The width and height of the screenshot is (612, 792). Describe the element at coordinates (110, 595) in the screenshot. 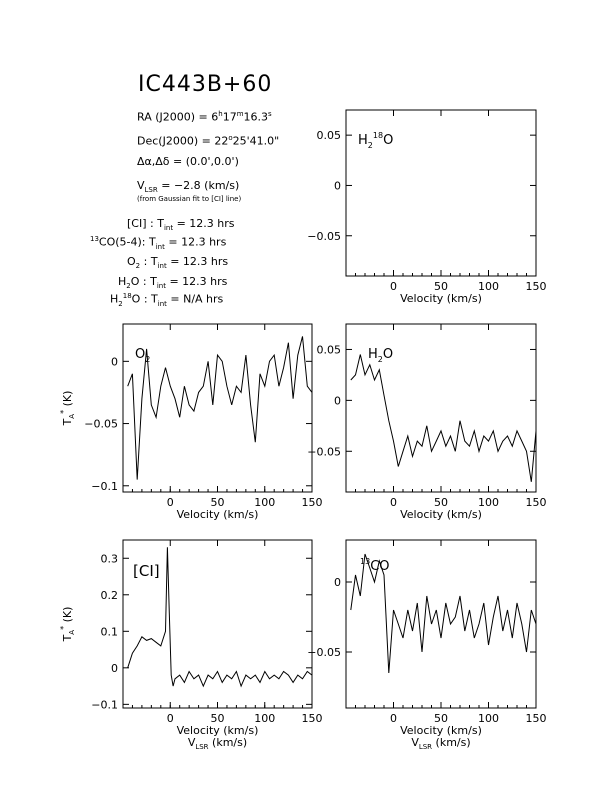

I see `y-tick-label: 0.2` at that location.